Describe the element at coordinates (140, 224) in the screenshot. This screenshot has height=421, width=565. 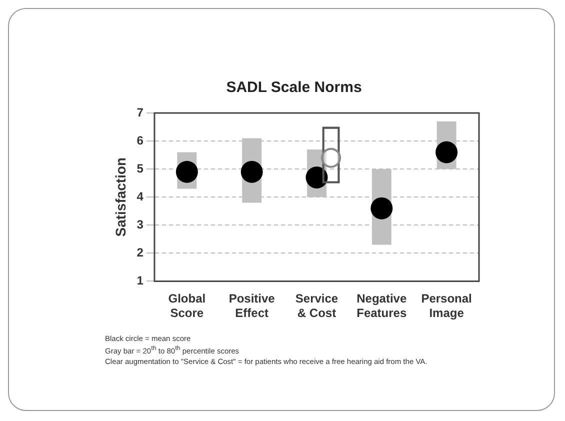
I see `y-tick-label: 3` at that location.